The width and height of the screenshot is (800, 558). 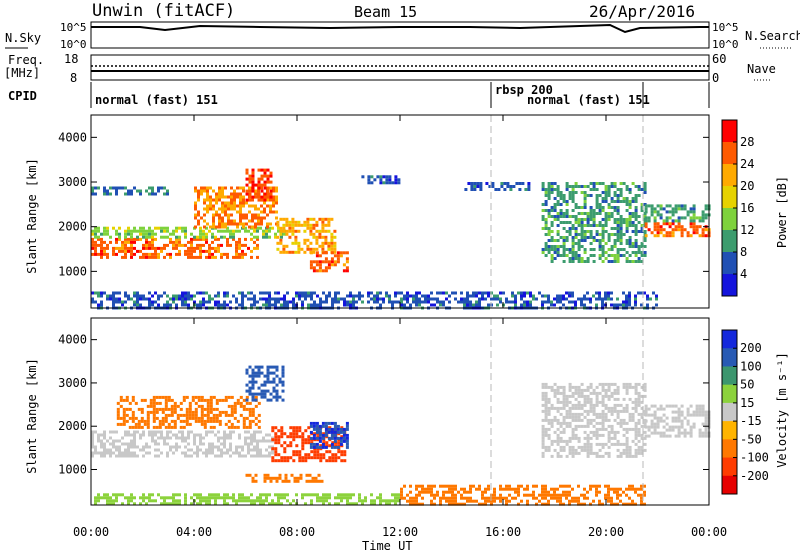 What do you see at coordinates (23, 38) in the screenshot?
I see `nsky-label: N.Sky` at bounding box center [23, 38].